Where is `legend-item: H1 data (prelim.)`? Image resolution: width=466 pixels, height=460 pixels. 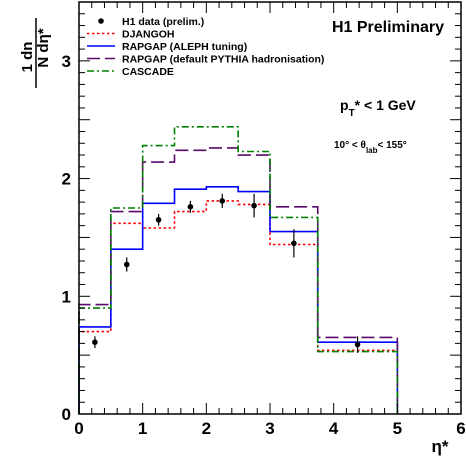 legend-item: H1 data (prelim.) is located at coordinates (151, 22).